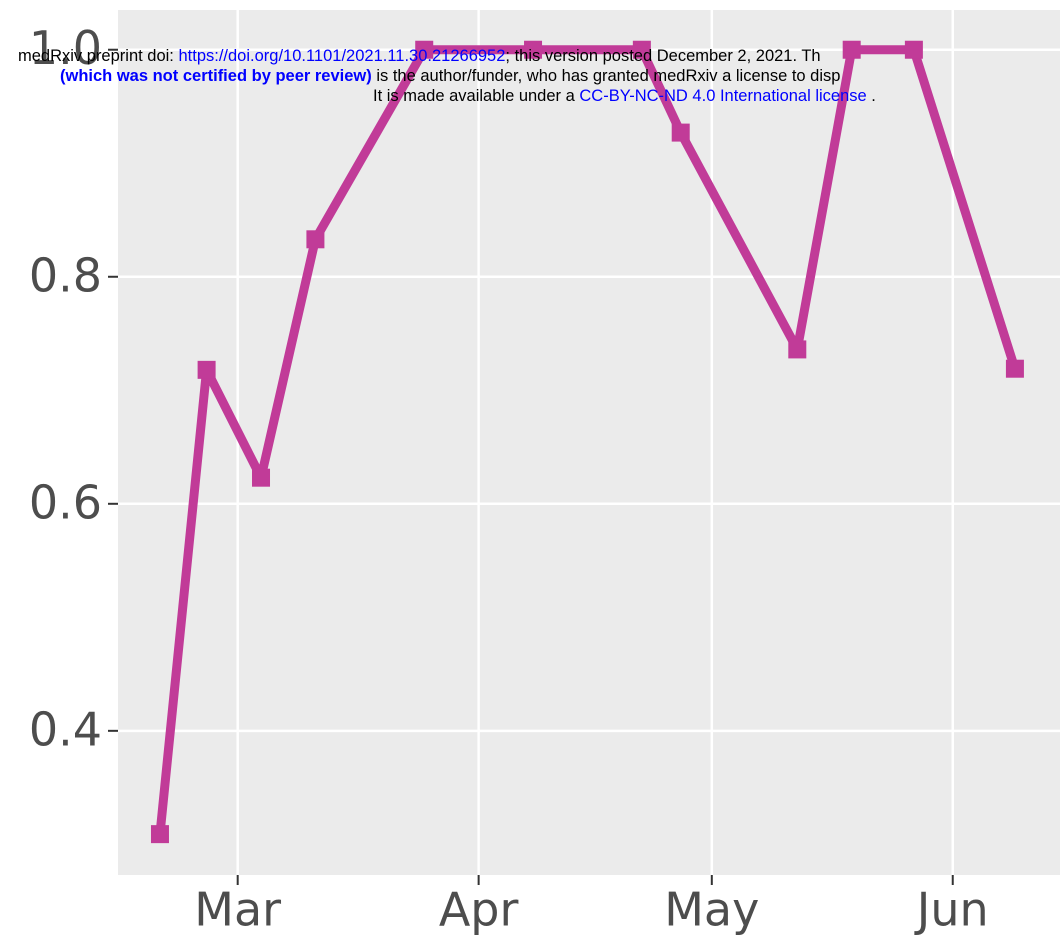 Image resolution: width=1060 pixels, height=941 pixels. What do you see at coordinates (237, 910) in the screenshot?
I see `x-tick-label: Mar` at bounding box center [237, 910].